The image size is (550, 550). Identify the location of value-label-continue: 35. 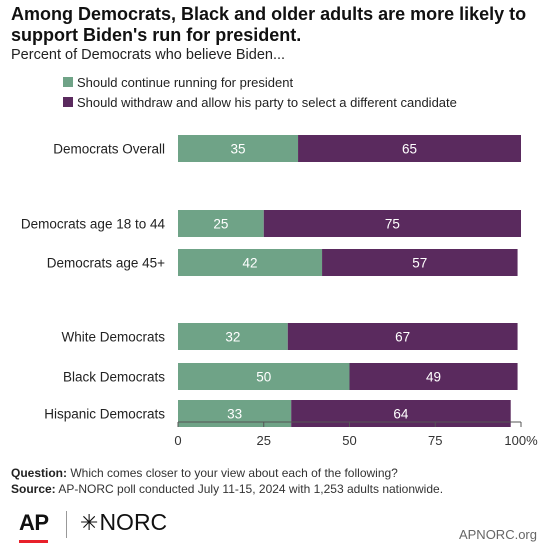
(238, 149).